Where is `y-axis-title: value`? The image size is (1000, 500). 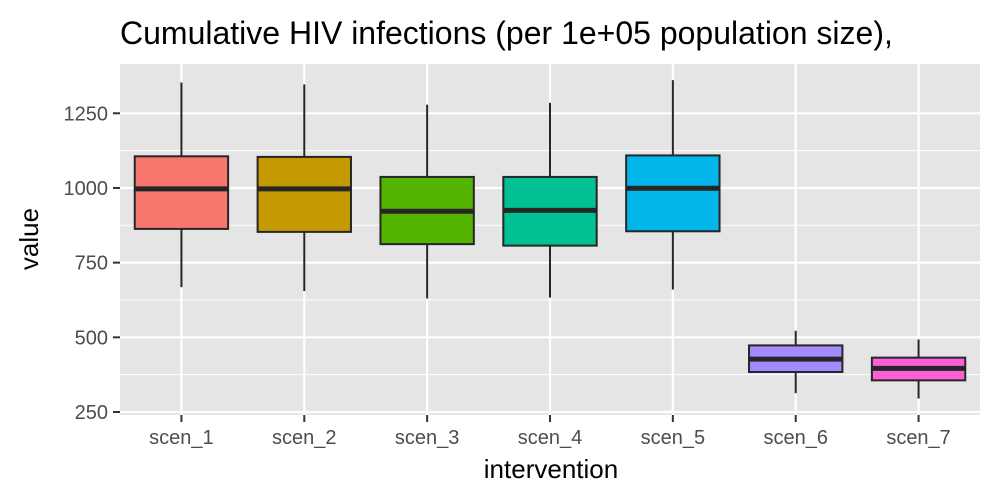
y-axis-title: value is located at coordinates (29, 239).